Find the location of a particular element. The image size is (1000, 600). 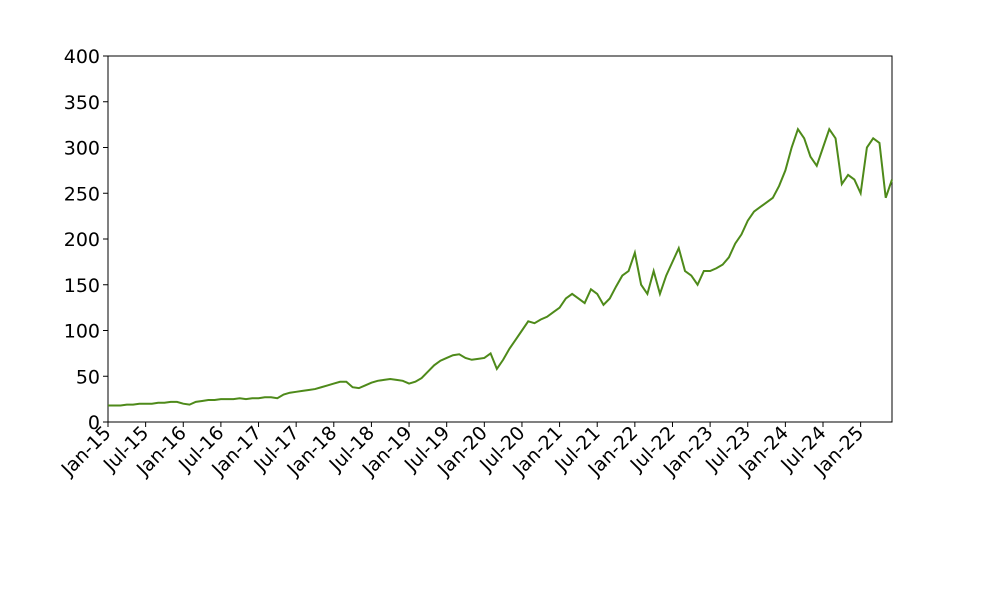

y-tick-label: 100 is located at coordinates (82, 332).